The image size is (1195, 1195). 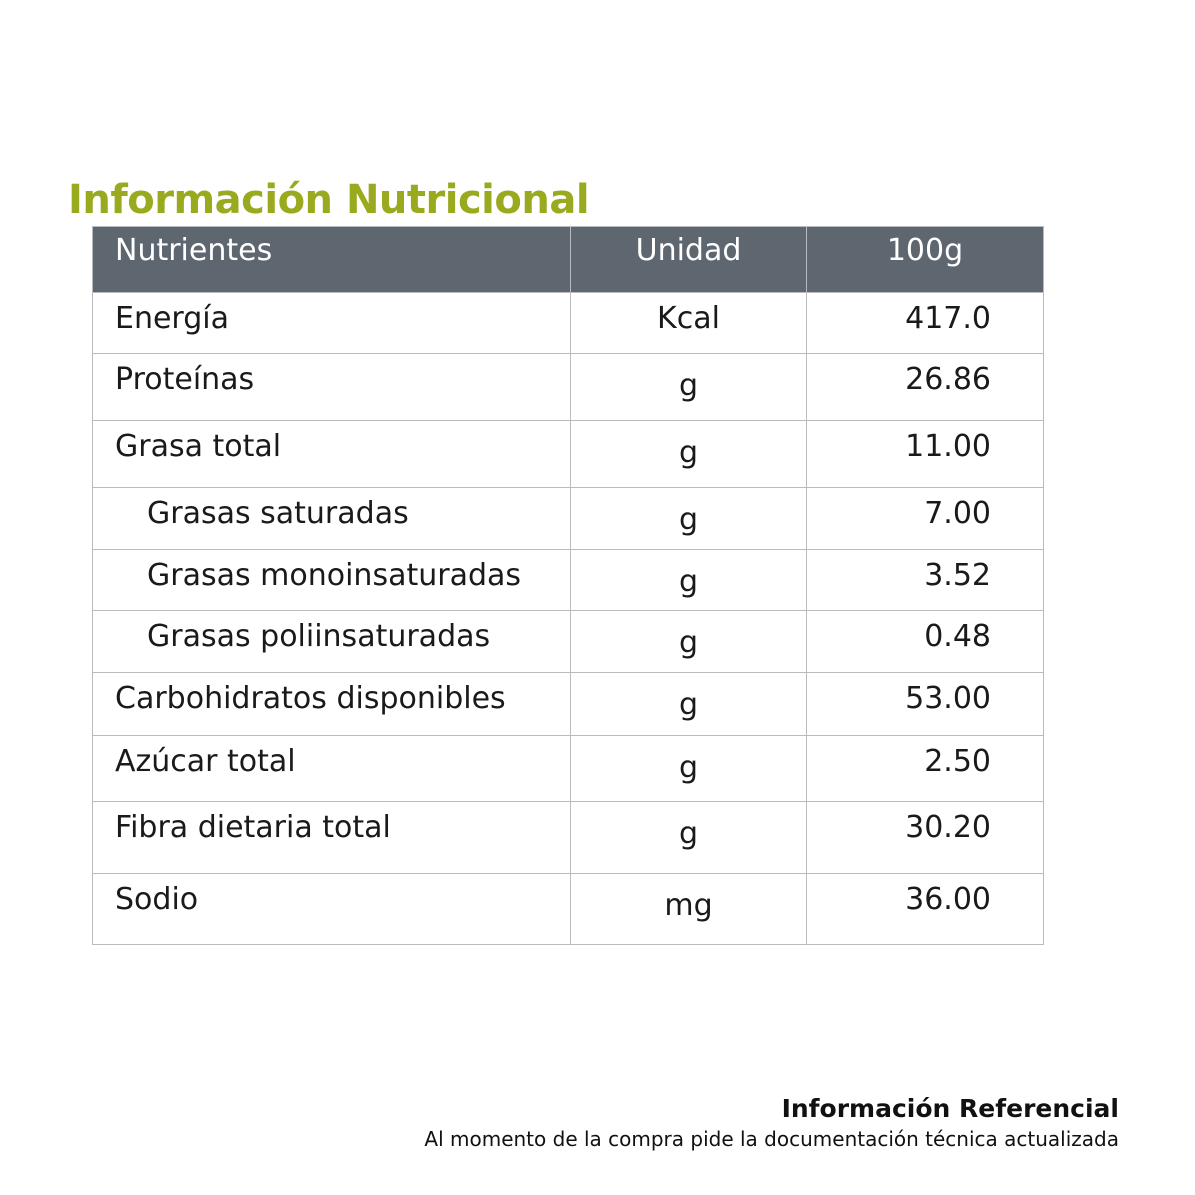 I want to click on table-row: Grasas saturadas g 7.00, so click(x=568, y=518).